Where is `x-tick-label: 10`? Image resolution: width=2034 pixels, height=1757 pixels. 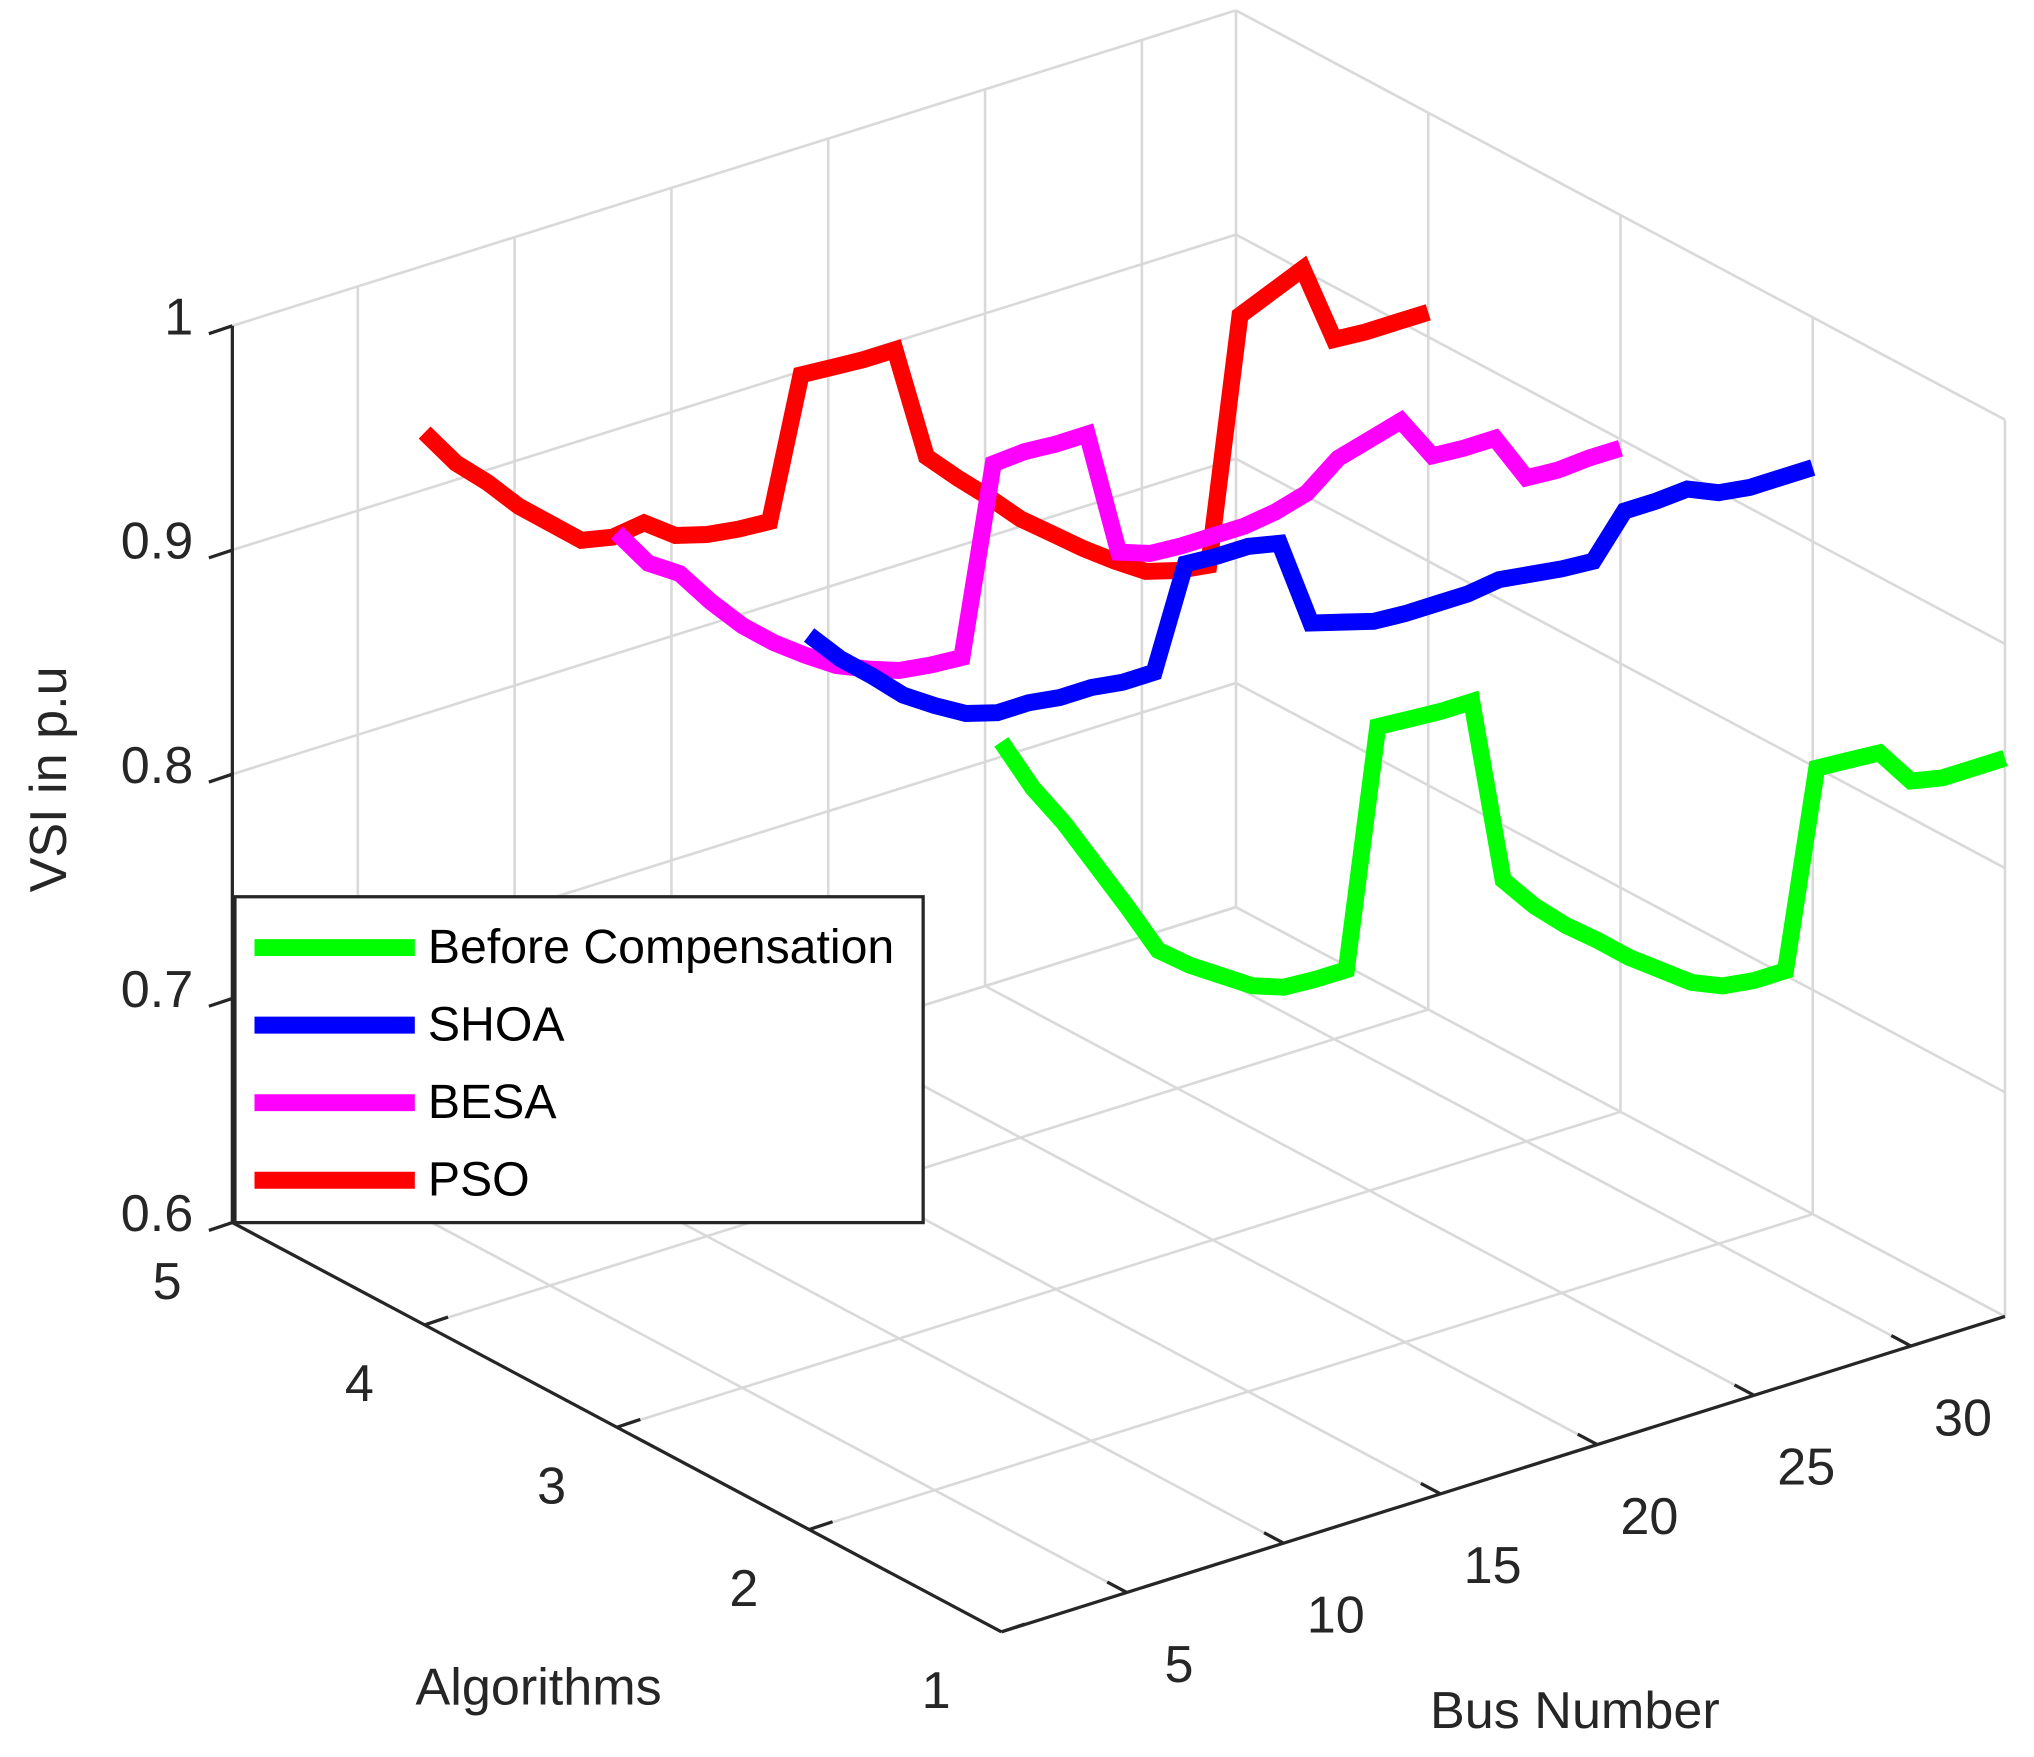 x-tick-label: 10 is located at coordinates (1336, 1616).